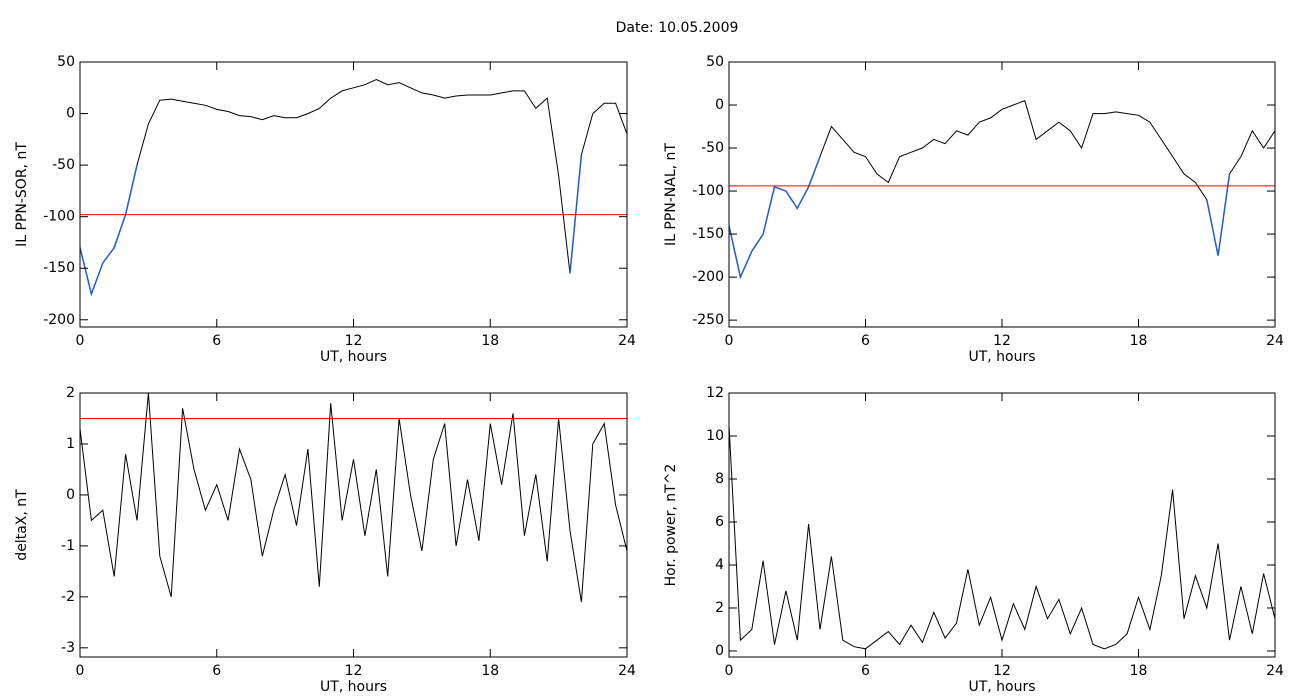  I want to click on y-tick-label: -2, so click(68, 597).